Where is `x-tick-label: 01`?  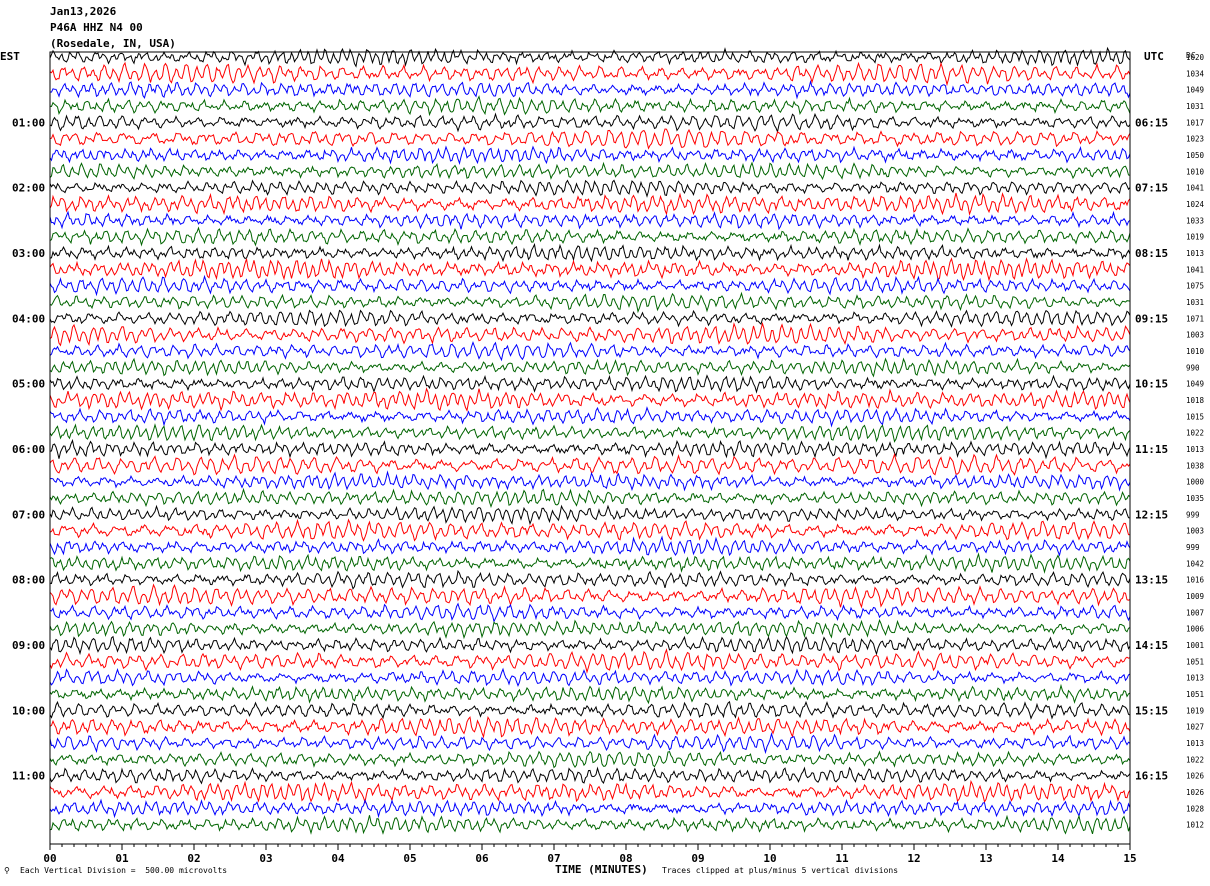 x-tick-label: 01 is located at coordinates (122, 858).